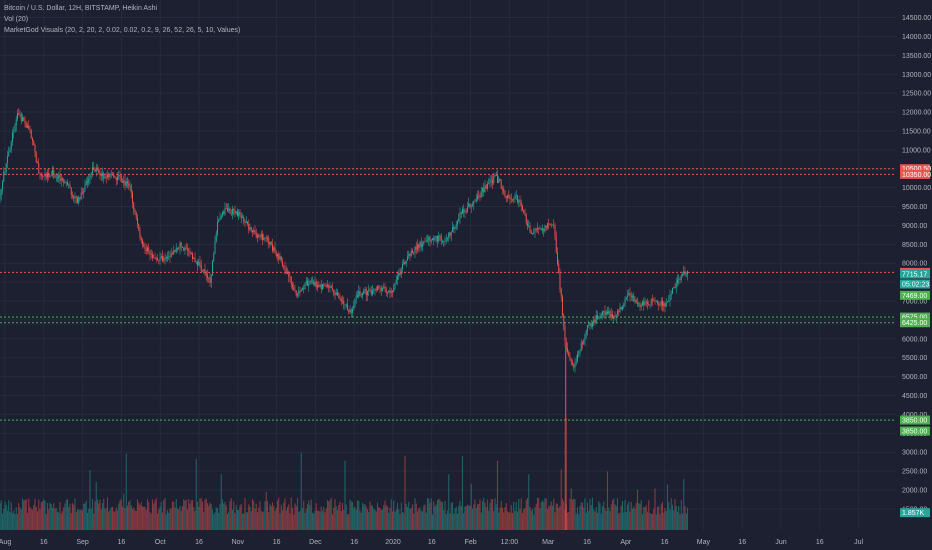 The width and height of the screenshot is (932, 550). I want to click on x-tick-label: Jul, so click(858, 542).